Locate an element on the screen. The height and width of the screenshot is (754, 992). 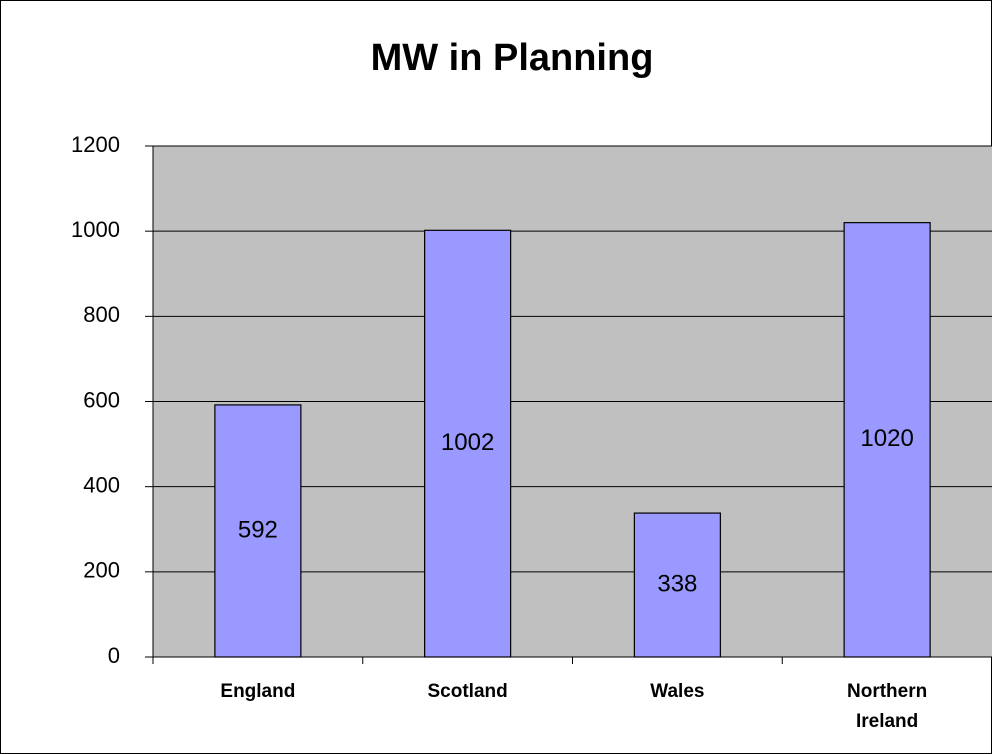
y-tick-label: 0 is located at coordinates (114, 655).